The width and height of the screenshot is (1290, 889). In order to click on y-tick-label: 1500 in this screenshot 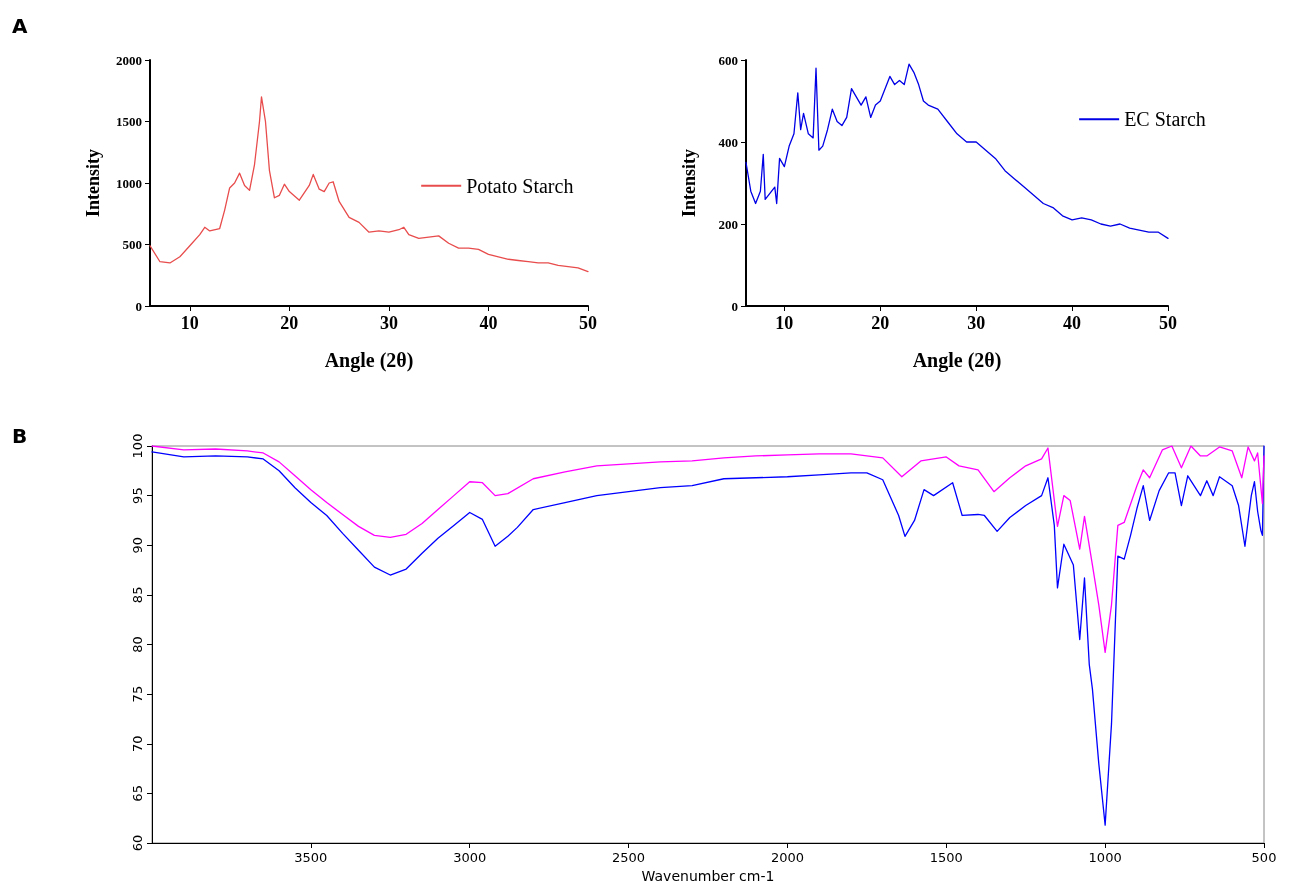, I will do `click(129, 121)`.